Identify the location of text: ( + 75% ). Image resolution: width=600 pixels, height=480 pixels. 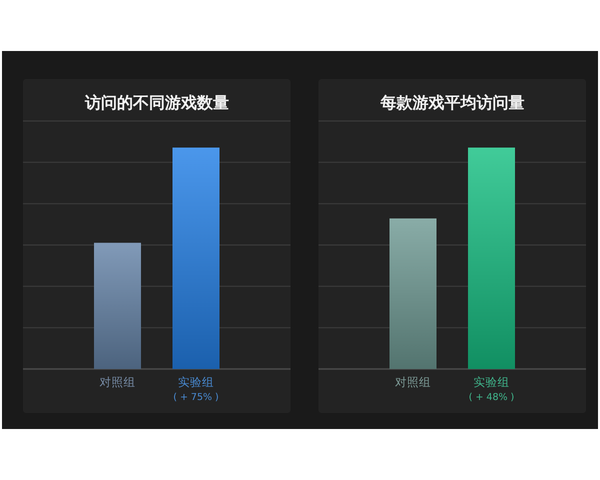
(196, 397).